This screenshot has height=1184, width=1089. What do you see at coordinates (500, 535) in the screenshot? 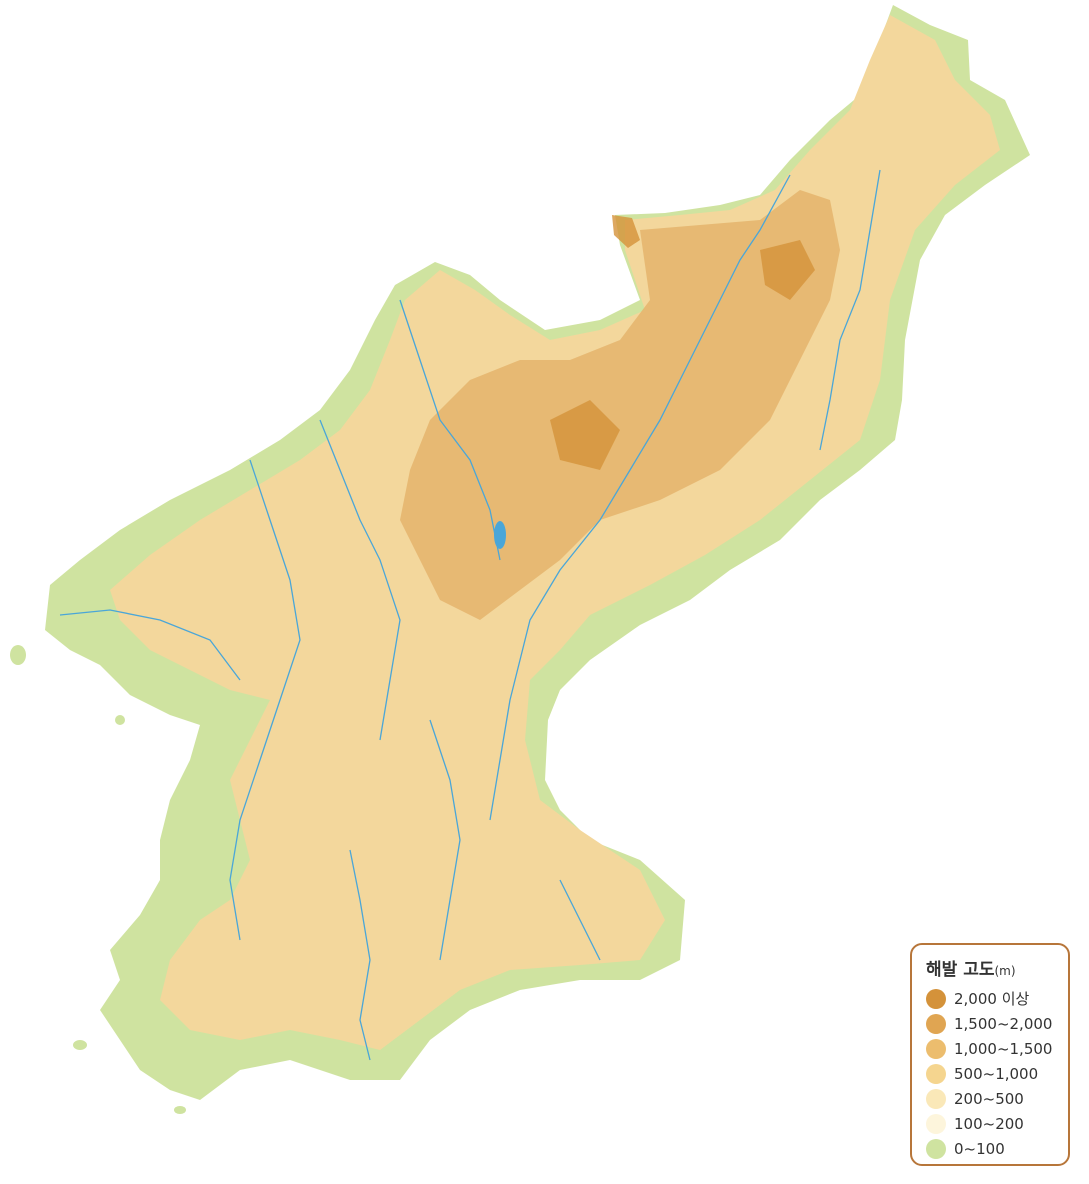
I see `lake` at bounding box center [500, 535].